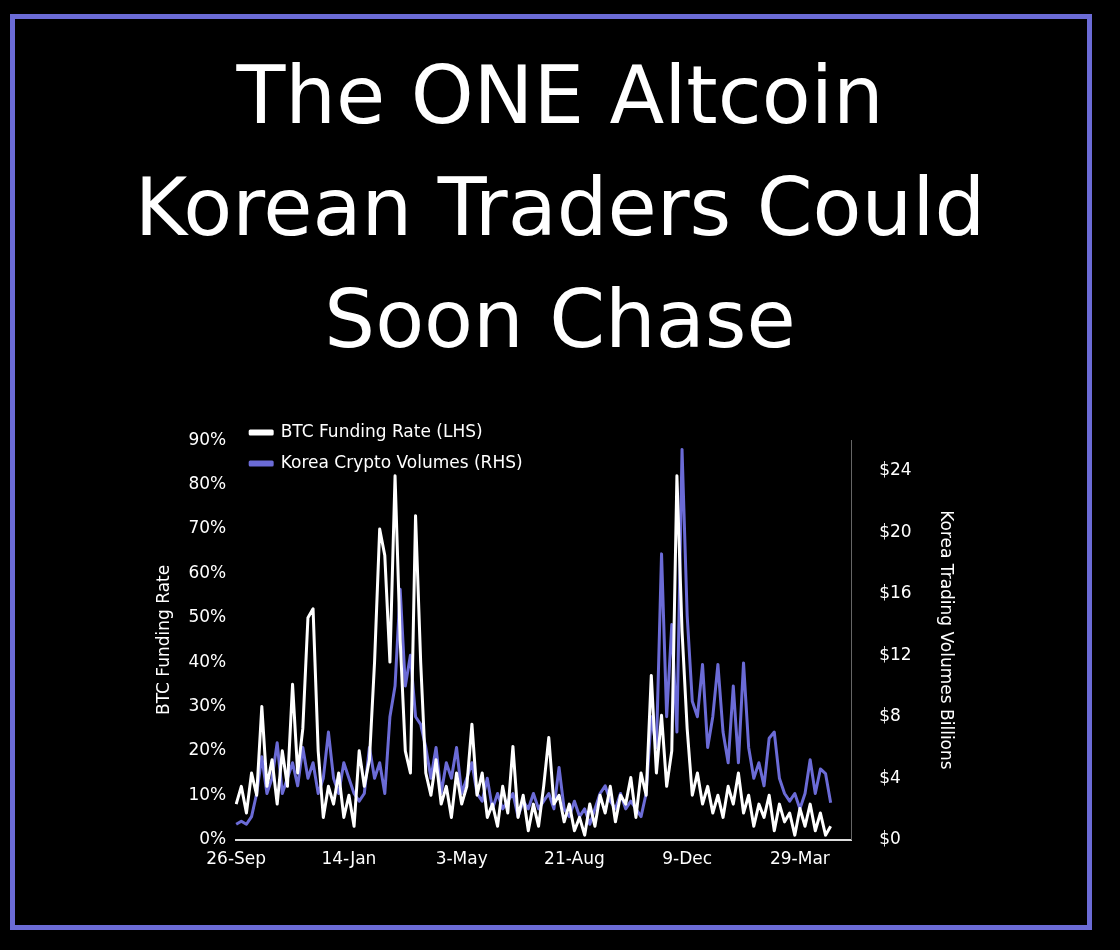  Describe the element at coordinates (207, 616) in the screenshot. I see `y-tick-label: 50%` at that location.